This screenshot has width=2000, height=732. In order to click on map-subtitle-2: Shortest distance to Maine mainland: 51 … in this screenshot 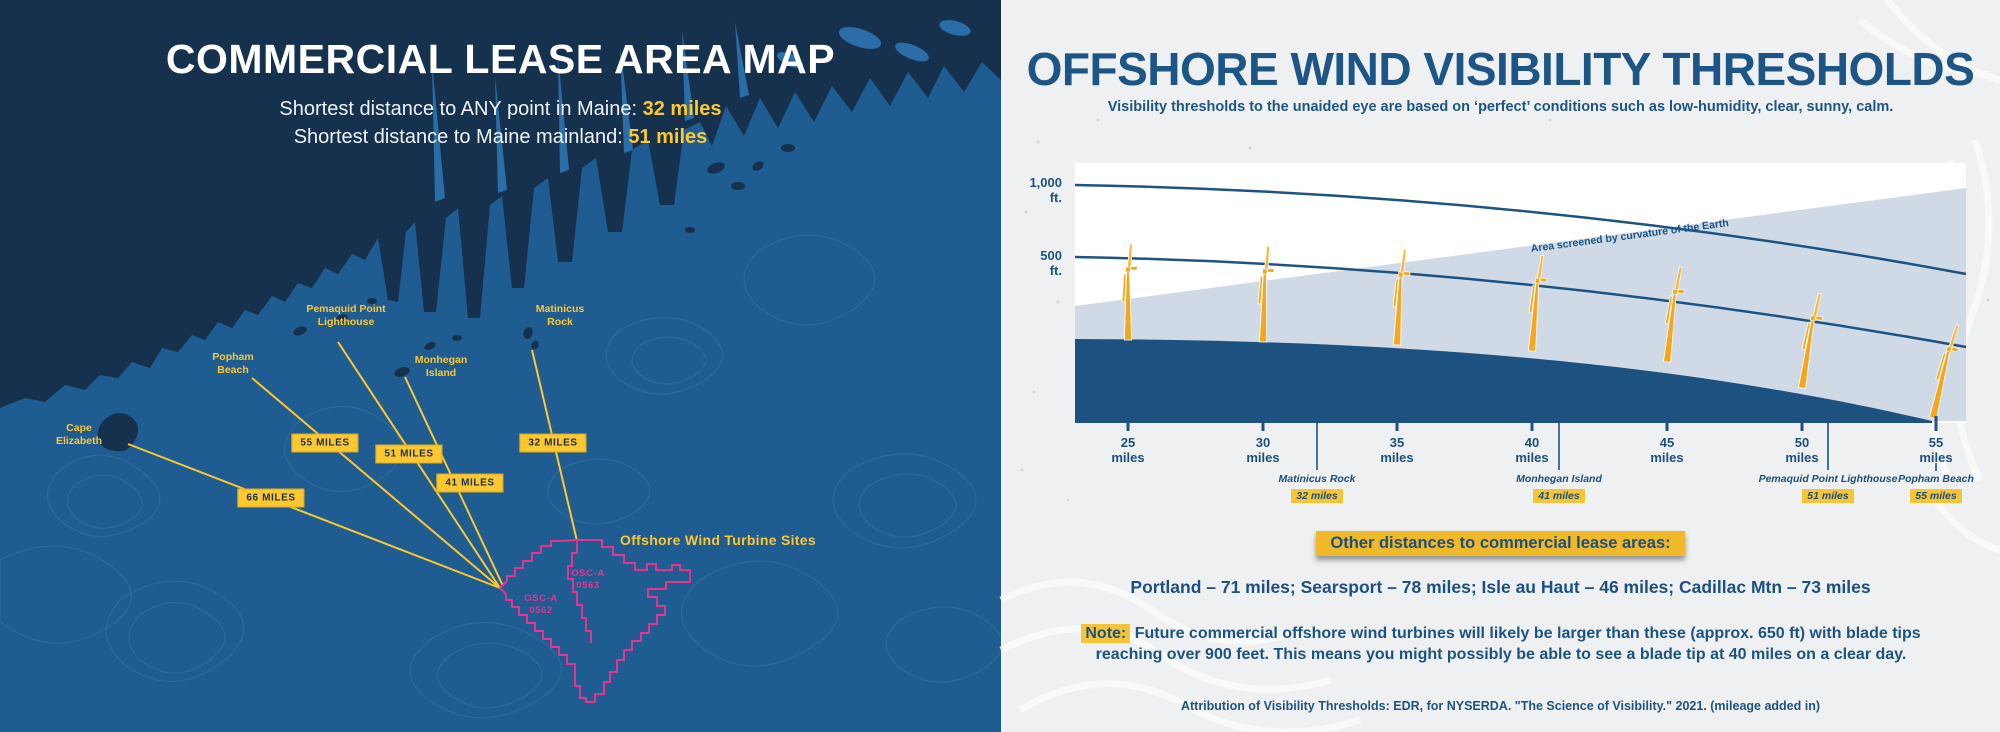, I will do `click(500, 137)`.